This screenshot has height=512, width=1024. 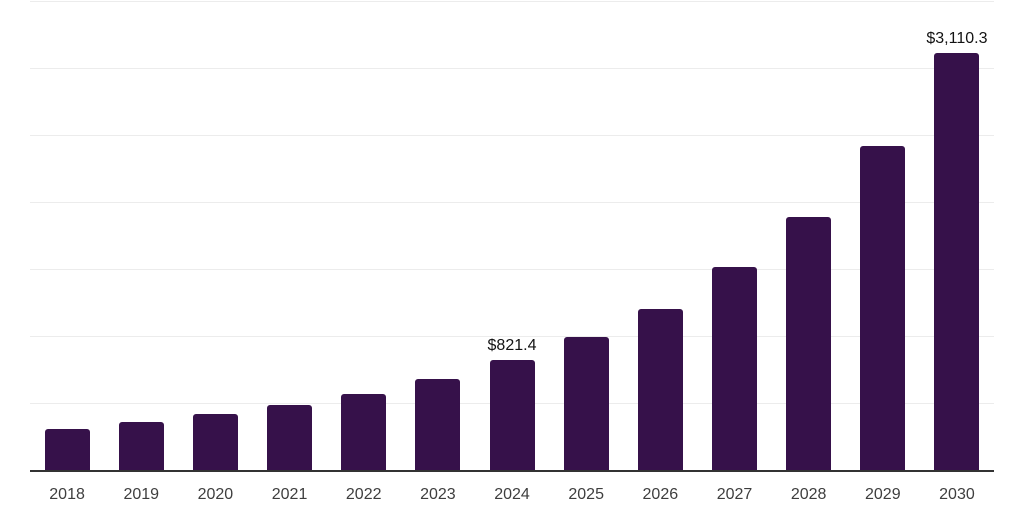 What do you see at coordinates (586, 494) in the screenshot?
I see `x-tick-label-2025: 2025` at bounding box center [586, 494].